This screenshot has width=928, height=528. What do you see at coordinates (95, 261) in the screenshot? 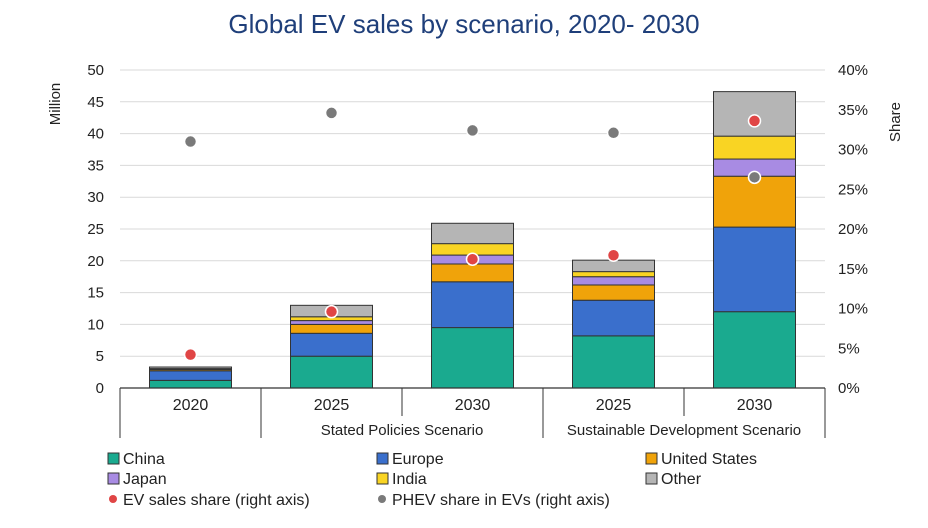
I see `y-tick-label: 20` at bounding box center [95, 261].